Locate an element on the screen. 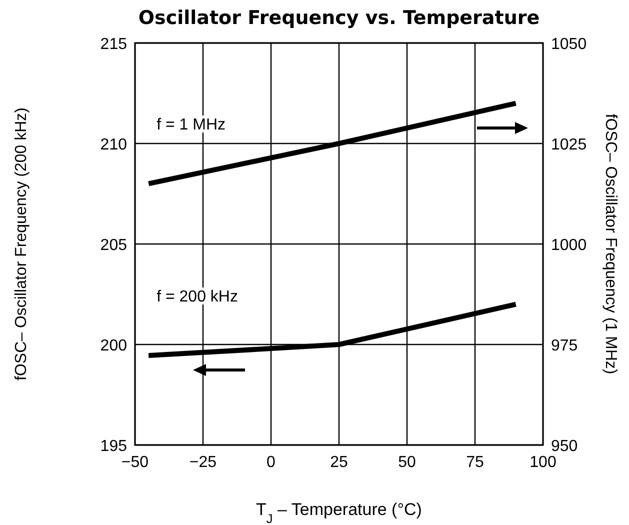 This screenshot has width=629, height=525. y-tick-label: 195 is located at coordinates (114, 446).